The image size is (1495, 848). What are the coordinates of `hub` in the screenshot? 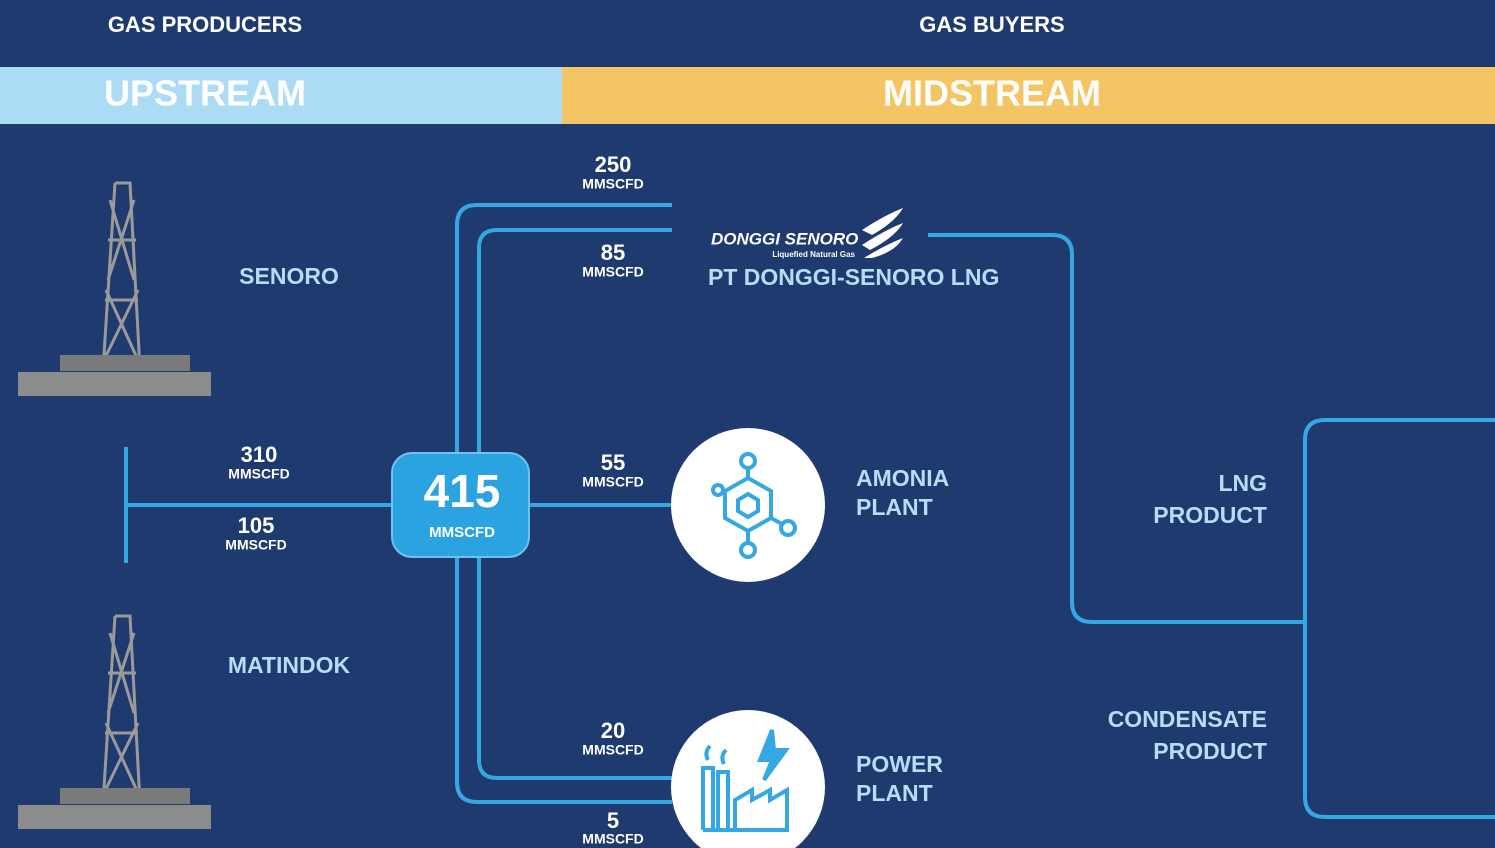 It's located at (460, 505).